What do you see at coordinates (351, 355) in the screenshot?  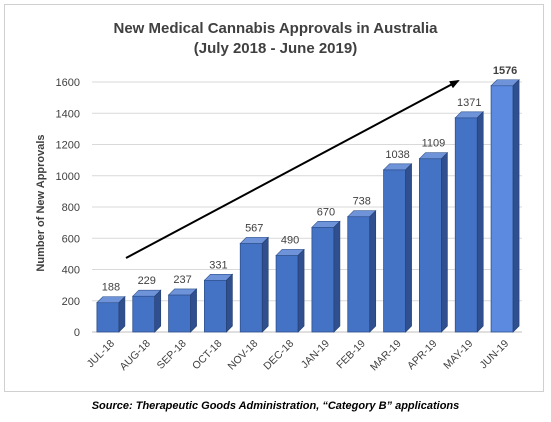 I see `x-tick-label: FEB-19` at bounding box center [351, 355].